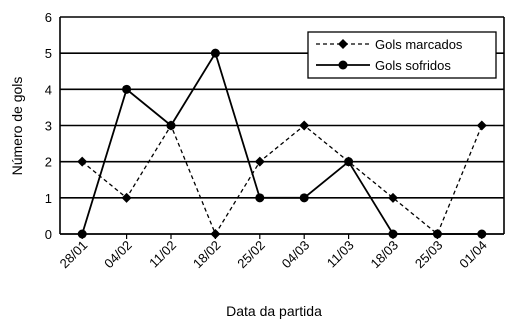 The height and width of the screenshot is (320, 510). What do you see at coordinates (48, 126) in the screenshot?
I see `y-tick-label-3: 3` at bounding box center [48, 126].